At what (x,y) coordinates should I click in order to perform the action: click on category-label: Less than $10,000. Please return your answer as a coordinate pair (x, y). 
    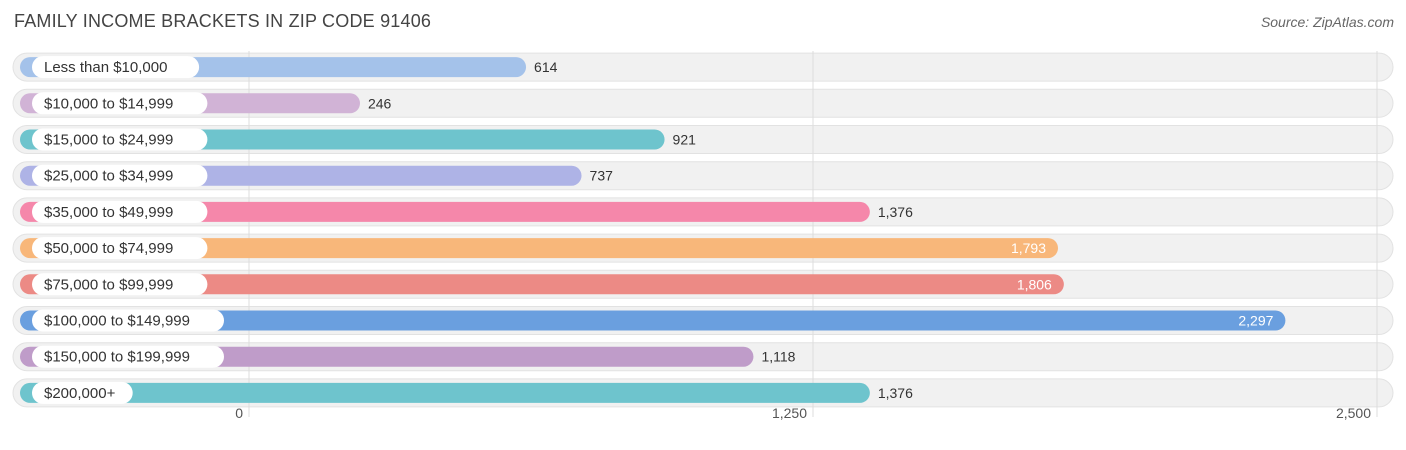
    Looking at the image, I should click on (105, 67).